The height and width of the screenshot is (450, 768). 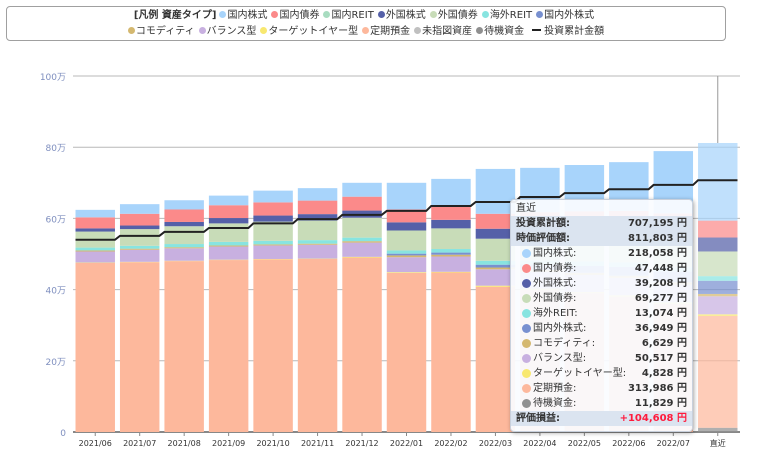 I want to click on series-dot-icon, so click(x=526, y=388).